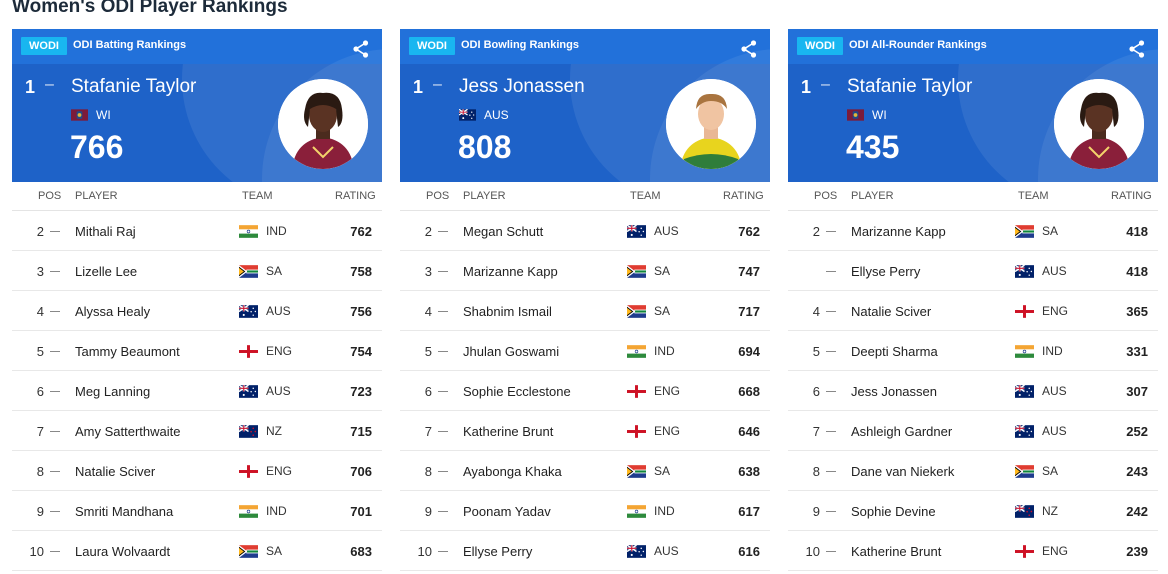 Image resolution: width=1168 pixels, height=574 pixels. What do you see at coordinates (903, 471) in the screenshot?
I see `player-name: Dane van Niekerk` at bounding box center [903, 471].